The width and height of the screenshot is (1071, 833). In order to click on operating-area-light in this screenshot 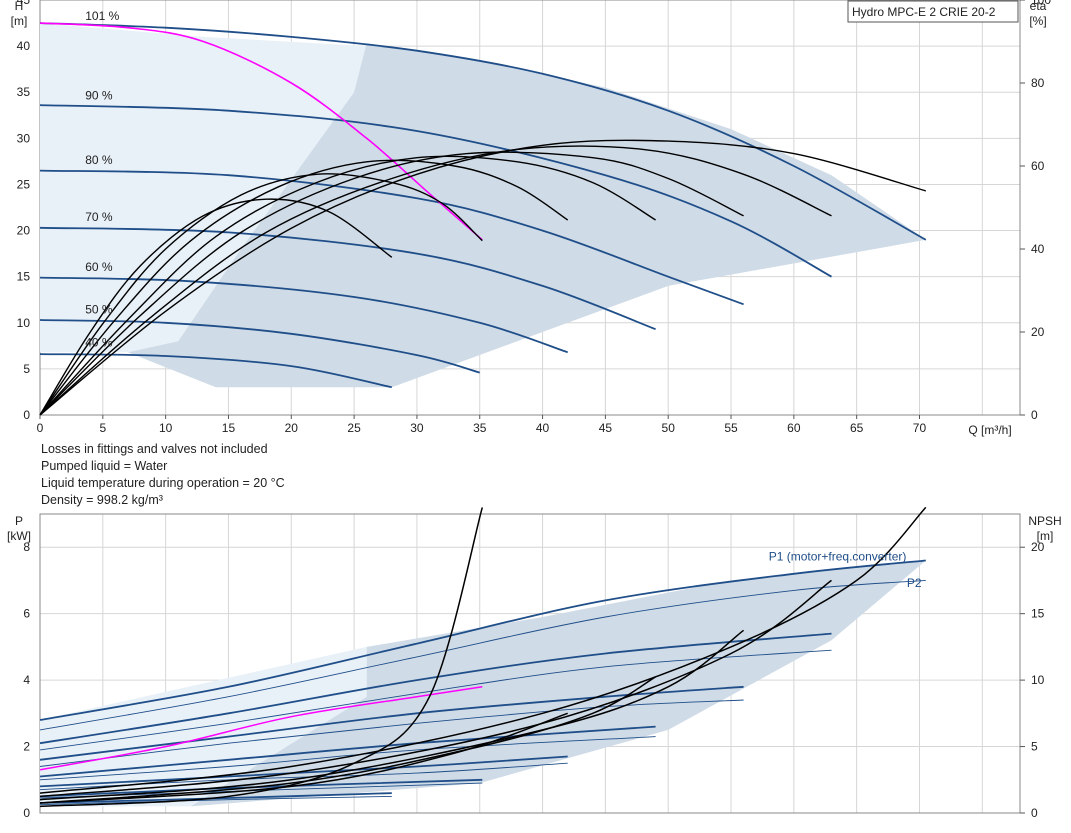, I will do `click(203, 188)`.